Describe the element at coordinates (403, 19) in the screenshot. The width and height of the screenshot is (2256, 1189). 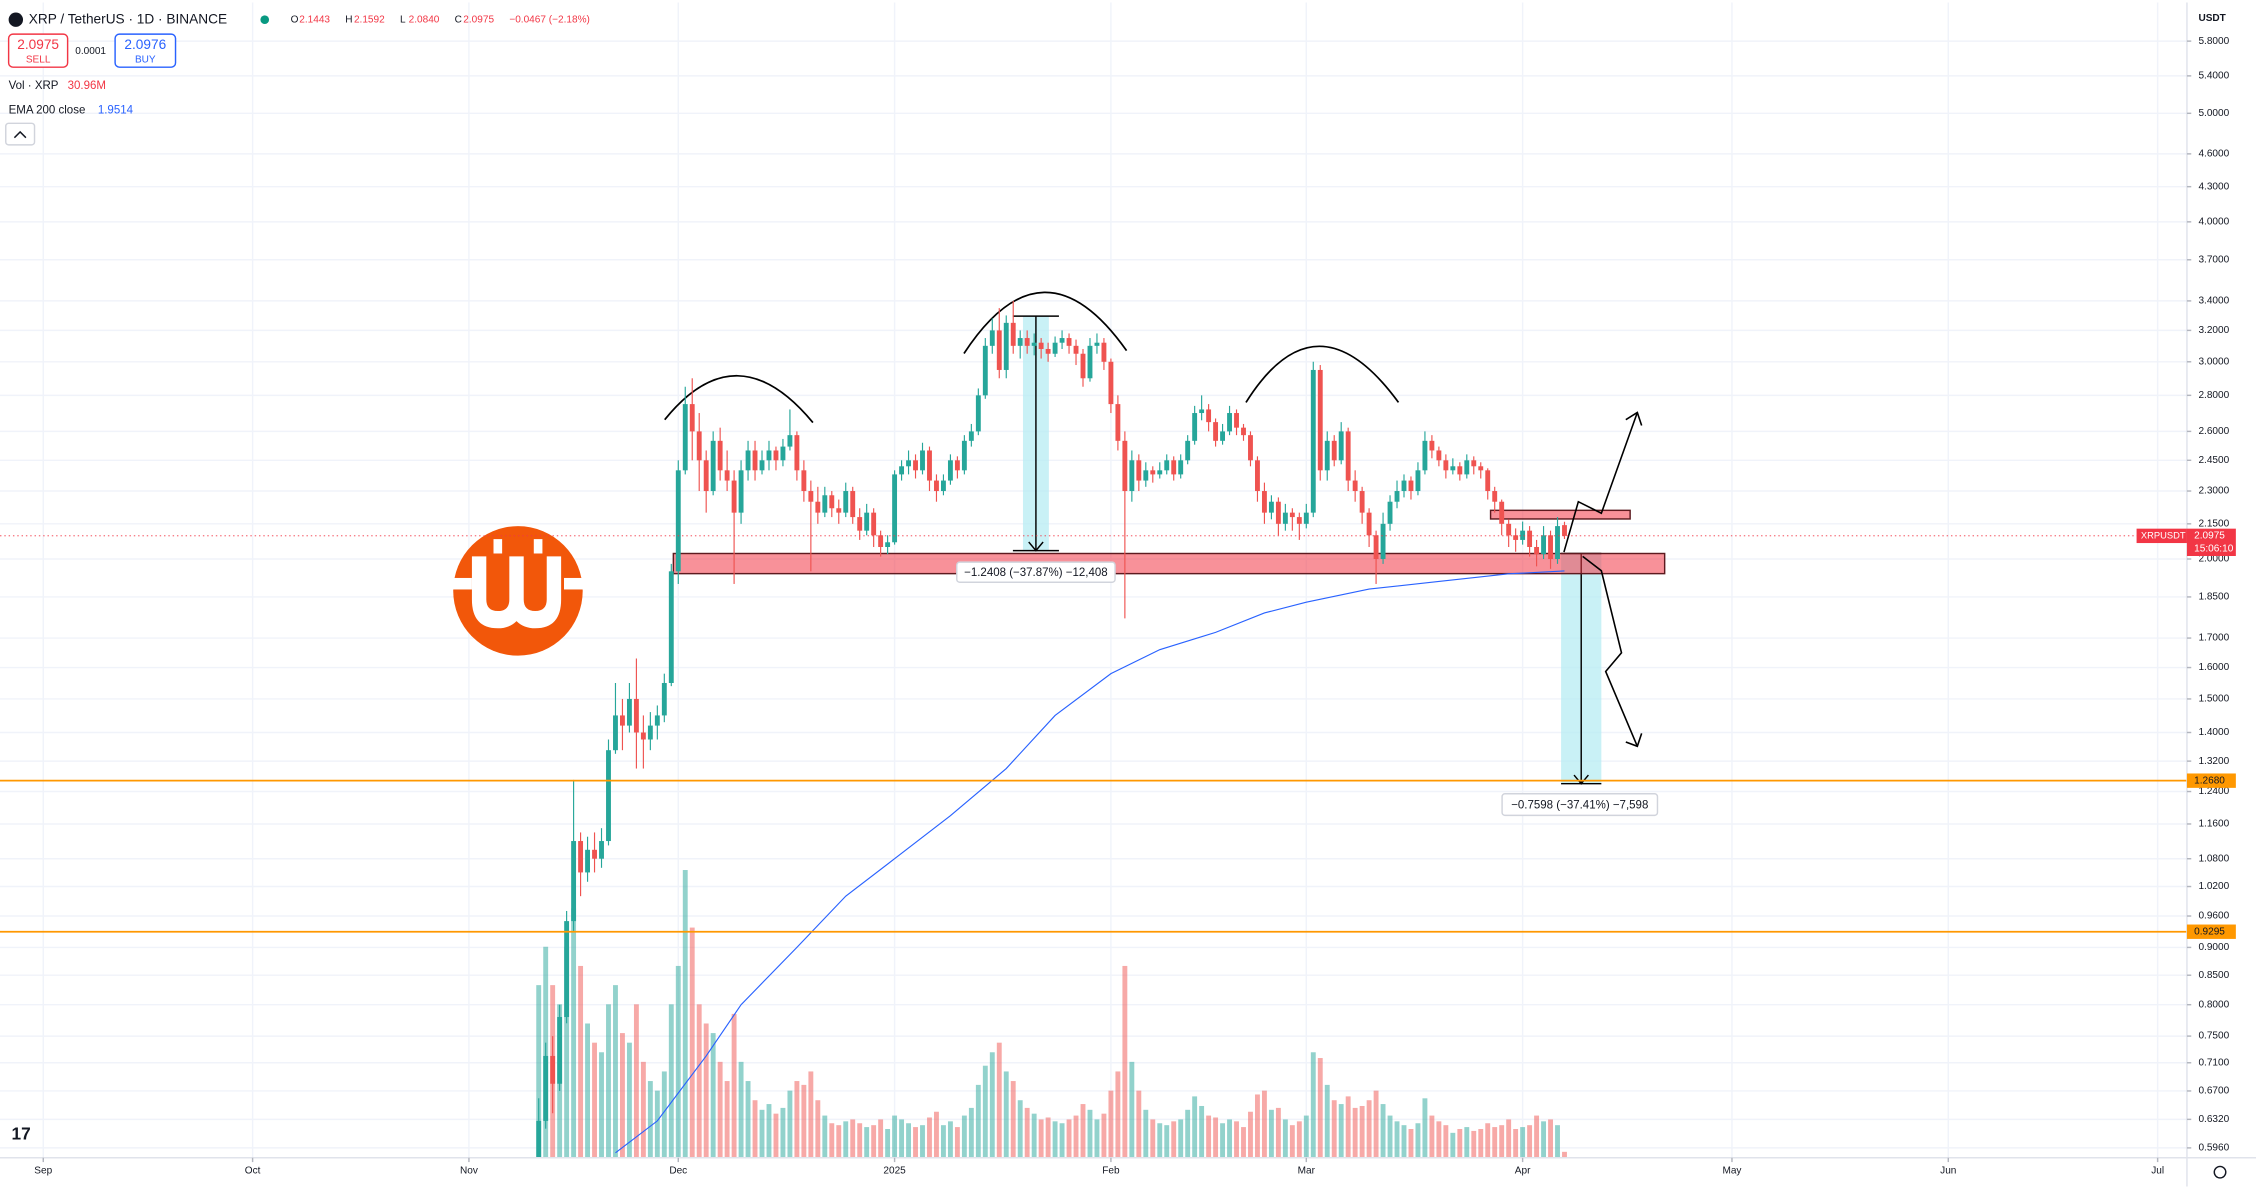
I see `ohlc-key: L` at that location.